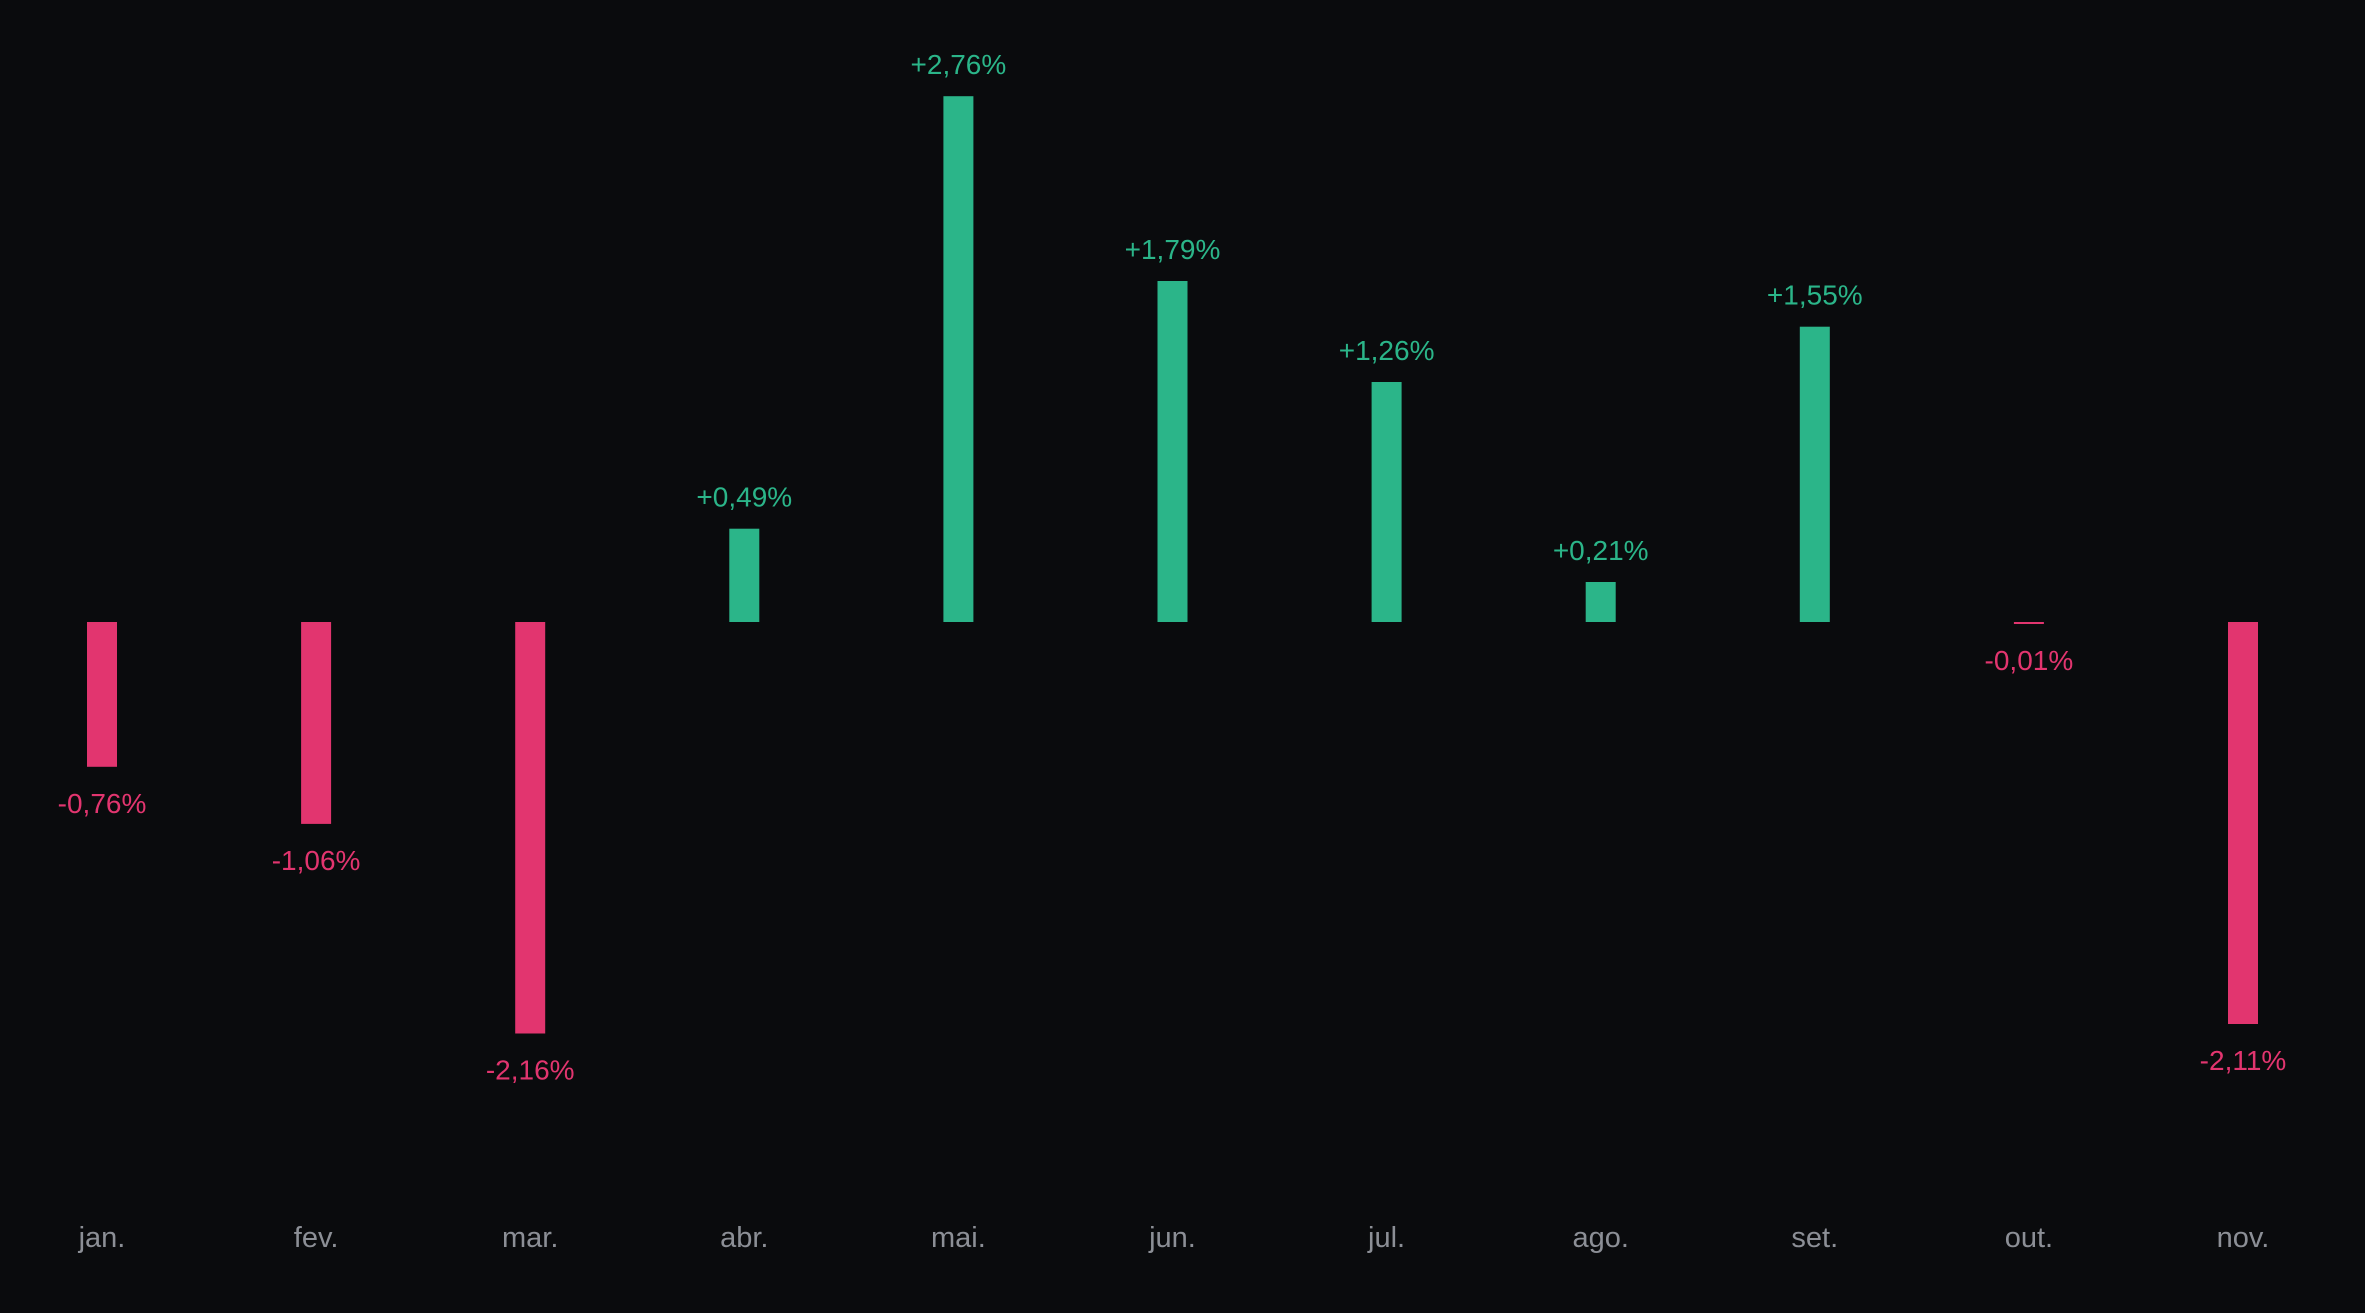 This screenshot has height=1313, width=2365. What do you see at coordinates (1815, 295) in the screenshot?
I see `value-label-8: +1,55%` at bounding box center [1815, 295].